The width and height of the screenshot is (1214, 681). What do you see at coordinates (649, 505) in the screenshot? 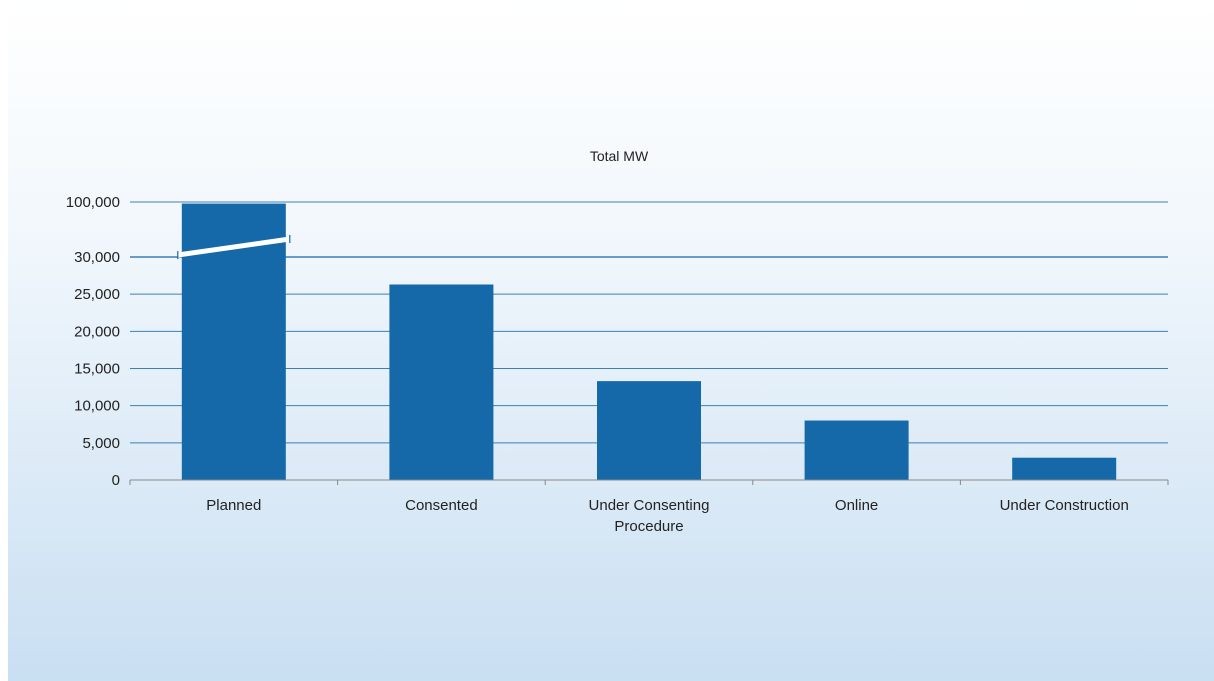
I see `x-tick-label: Under Consenting` at bounding box center [649, 505].